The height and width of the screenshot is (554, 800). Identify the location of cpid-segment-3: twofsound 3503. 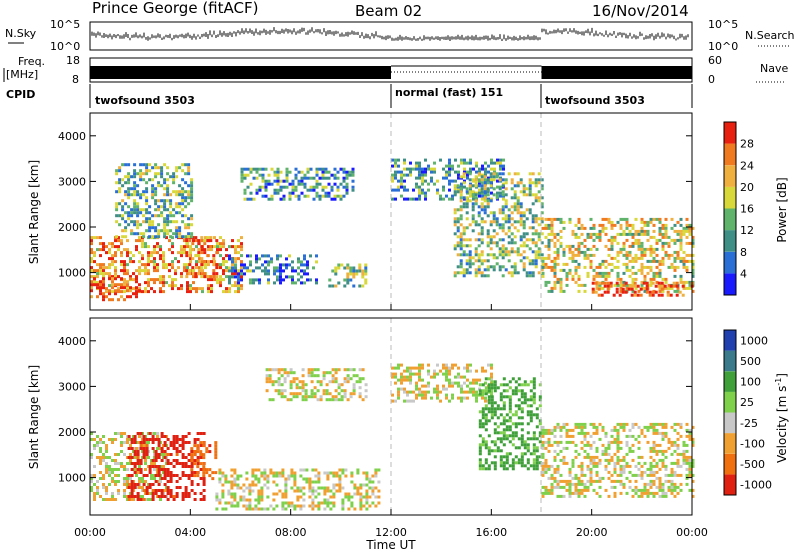
(595, 100).